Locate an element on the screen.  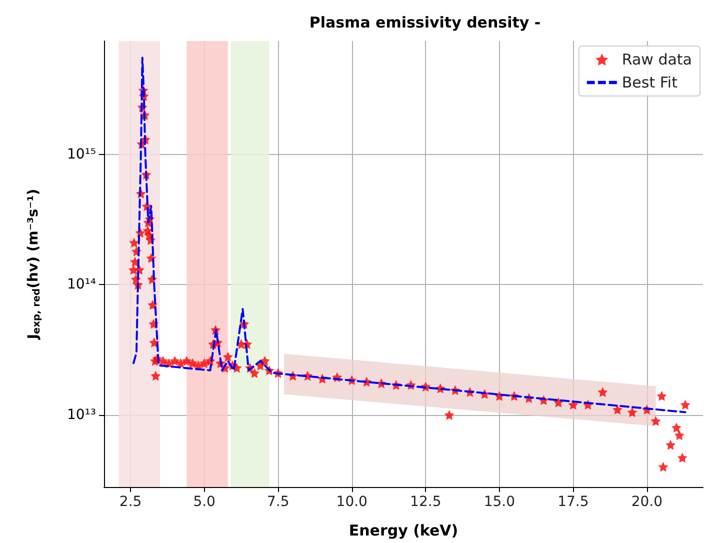
chart-title: Plasma emissivity density - is located at coordinates (425, 23).